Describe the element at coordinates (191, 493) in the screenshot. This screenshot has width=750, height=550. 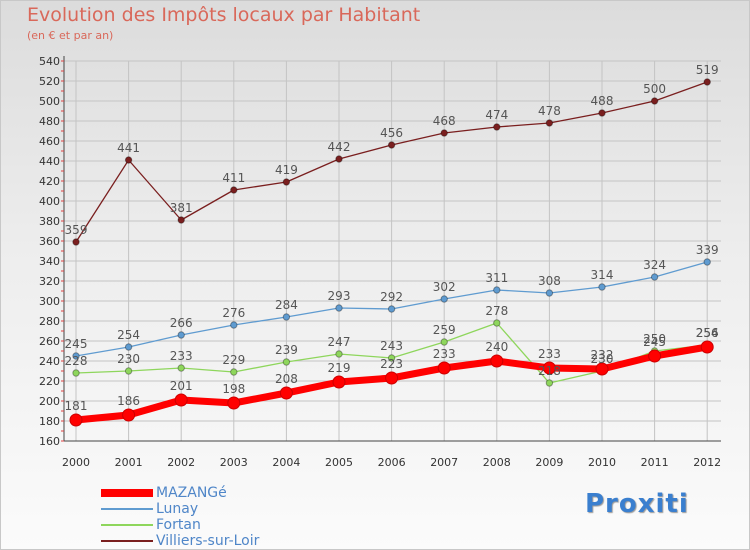
I see `legend-label: MAZANGé` at that location.